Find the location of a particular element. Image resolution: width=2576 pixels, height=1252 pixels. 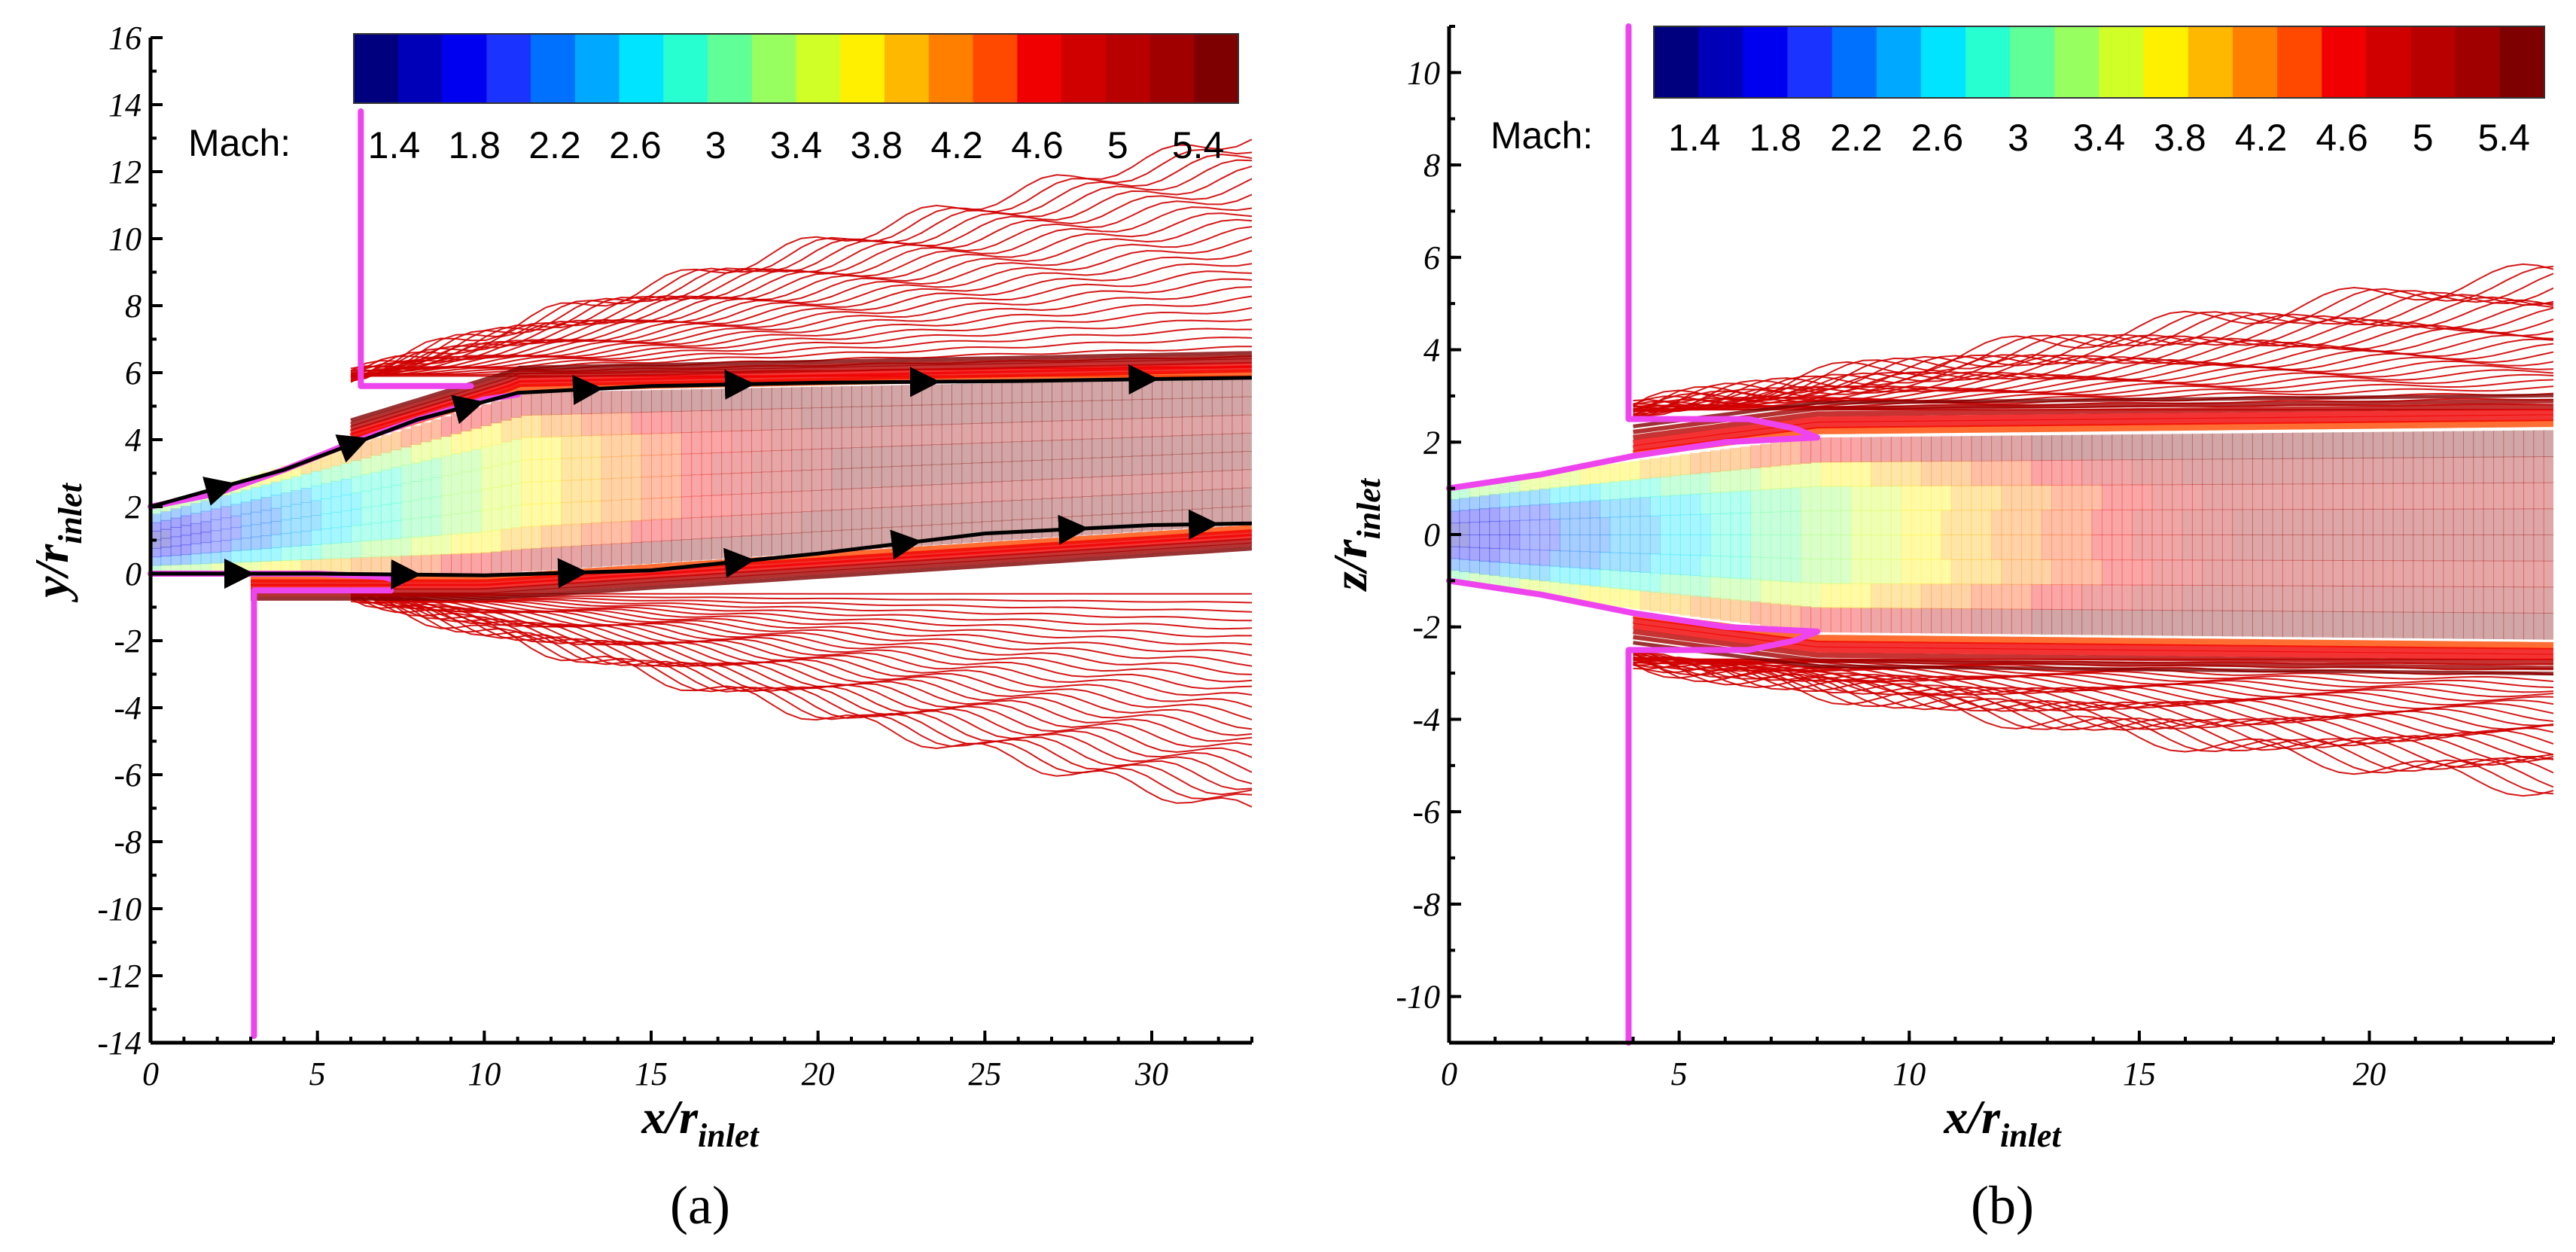

y-tick-label: 2 is located at coordinates (134, 507).